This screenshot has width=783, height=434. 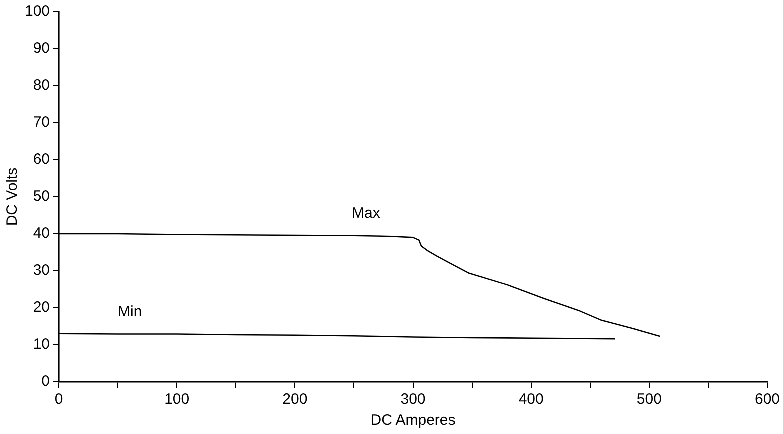 What do you see at coordinates (41, 271) in the screenshot?
I see `y-tick-label: 30` at bounding box center [41, 271].